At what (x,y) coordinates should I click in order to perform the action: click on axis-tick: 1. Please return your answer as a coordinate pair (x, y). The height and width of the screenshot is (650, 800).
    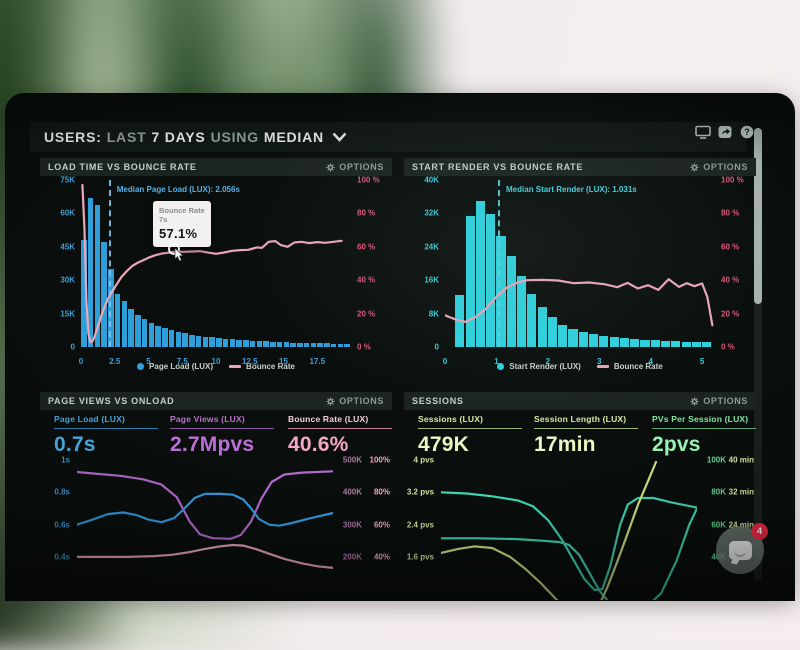
    Looking at the image, I should click on (496, 361).